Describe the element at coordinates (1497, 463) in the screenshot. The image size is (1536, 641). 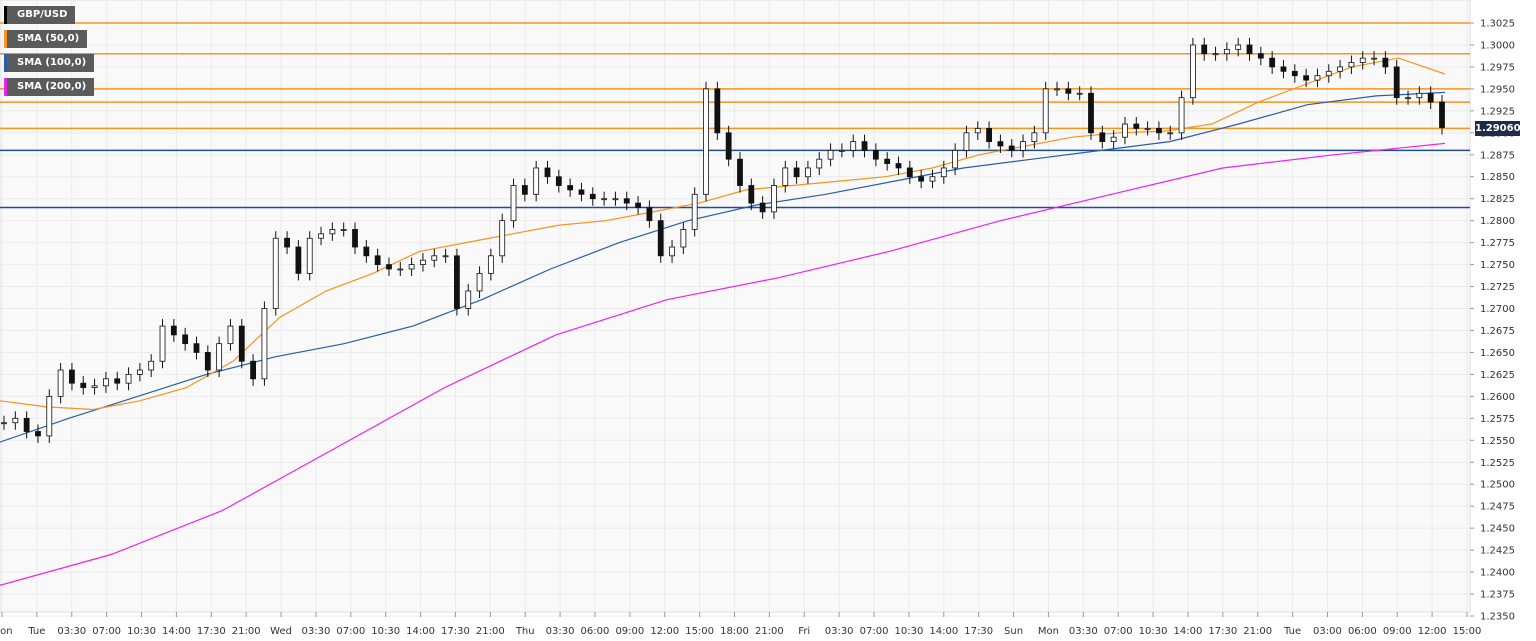
I see `y-tick-label: 1.2525` at that location.